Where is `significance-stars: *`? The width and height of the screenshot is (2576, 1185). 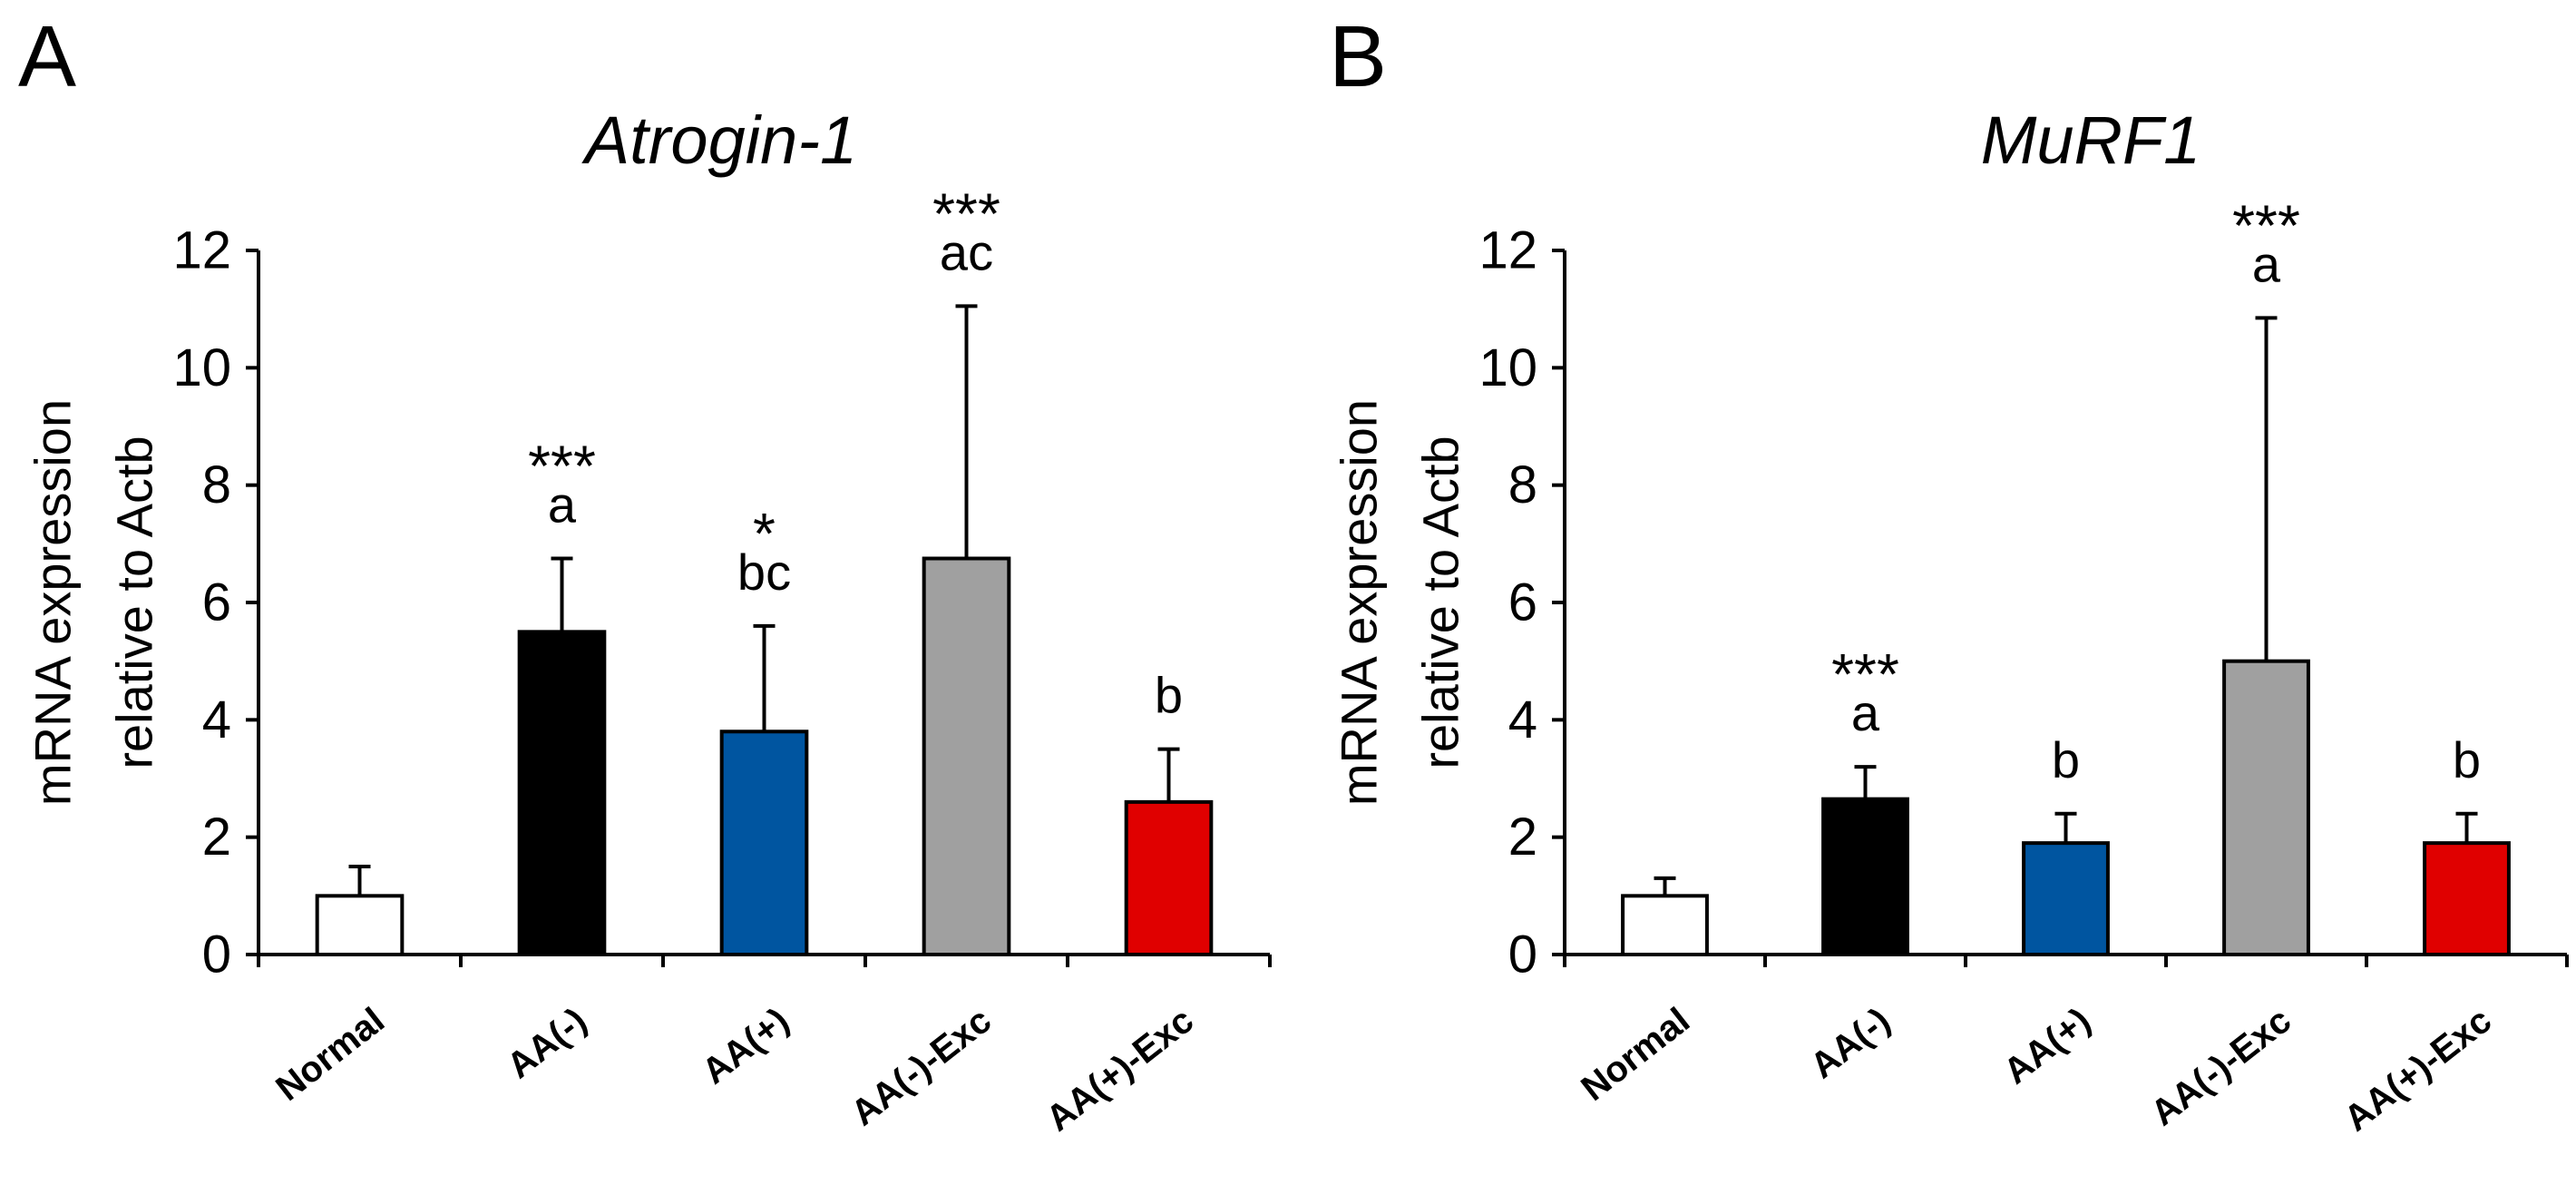
significance-stars: * is located at coordinates (764, 533).